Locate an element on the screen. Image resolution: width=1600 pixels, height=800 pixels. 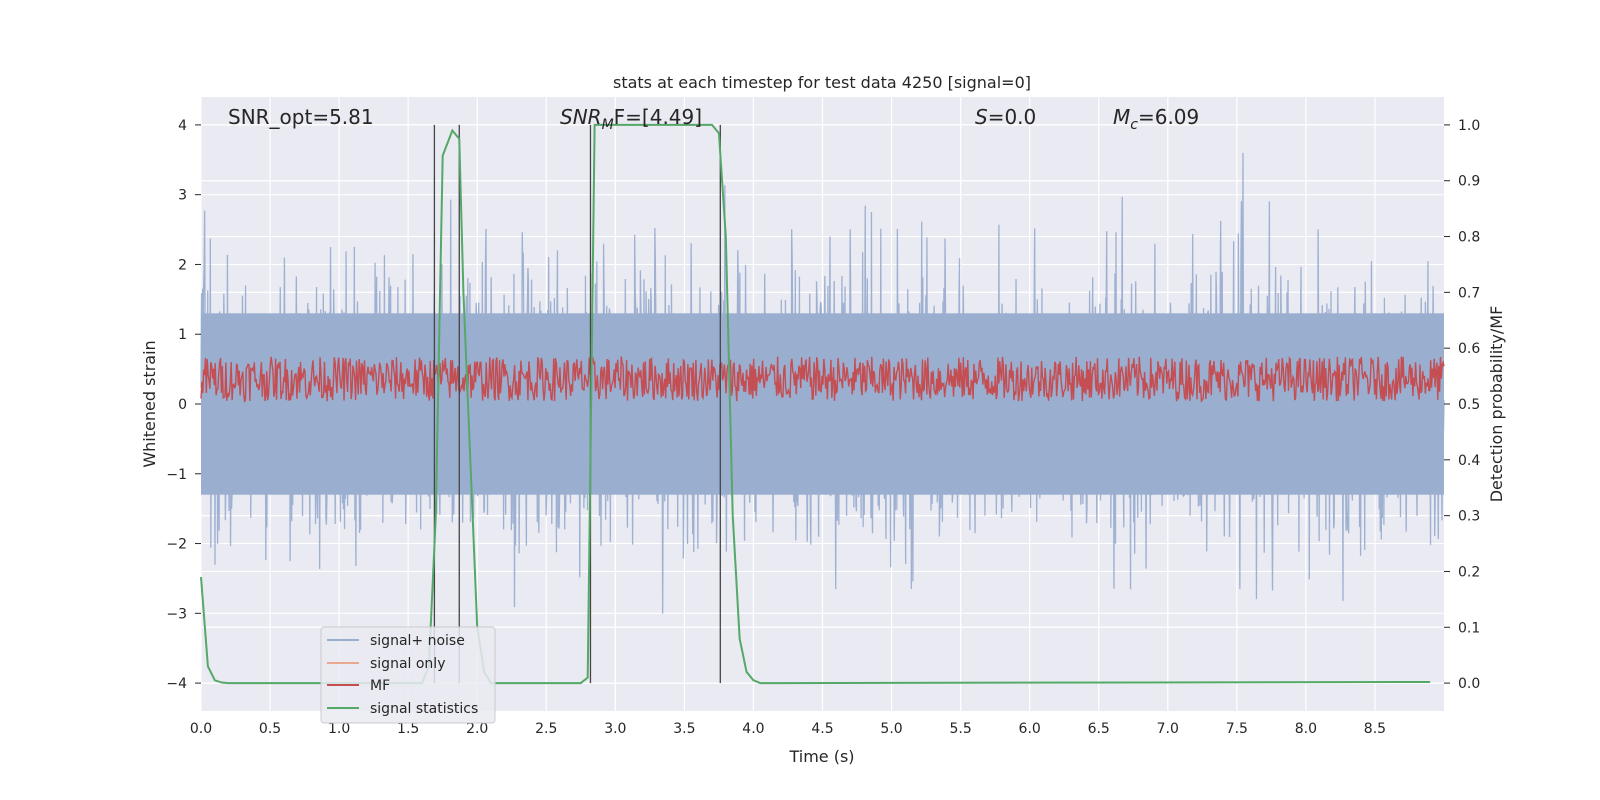
y-axis-label-right: Detection probability/MF is located at coordinates (1496, 404).